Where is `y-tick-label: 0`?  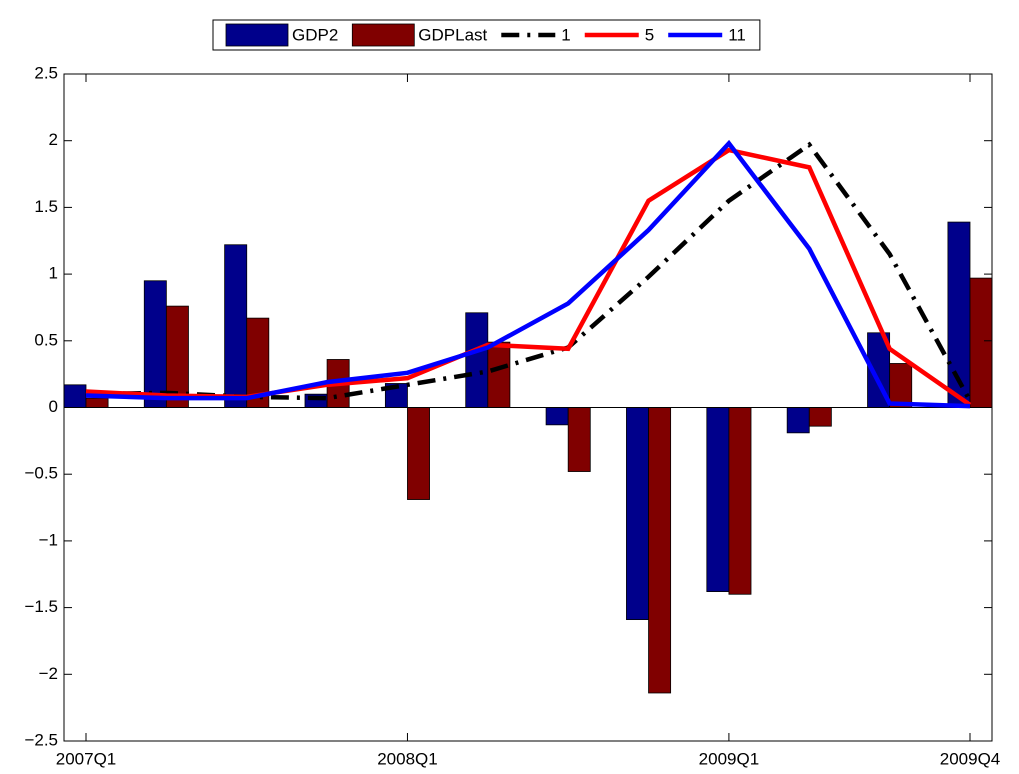
y-tick-label: 0 is located at coordinates (53, 406).